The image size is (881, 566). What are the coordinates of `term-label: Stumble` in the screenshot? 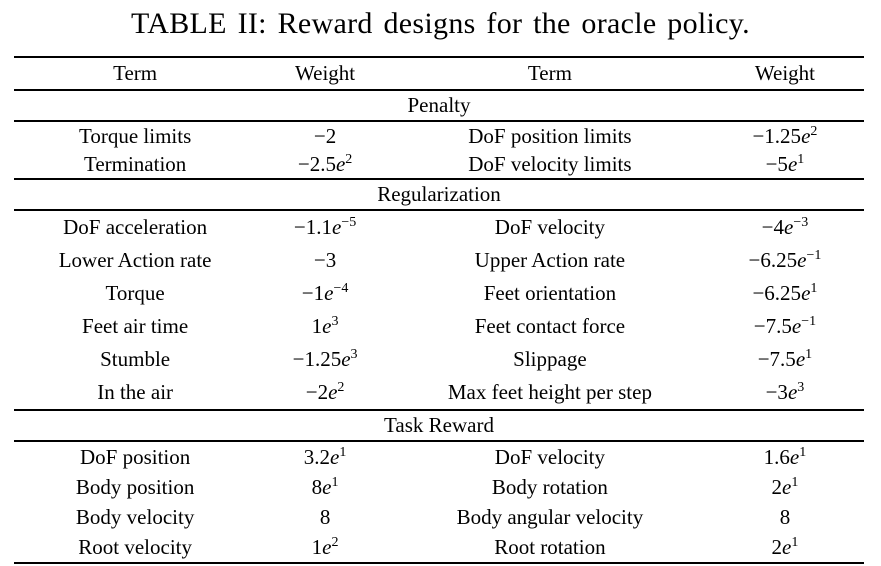 It's located at (135, 359).